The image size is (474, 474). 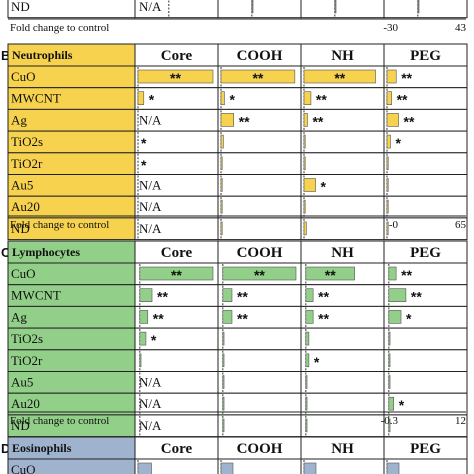 I want to click on row-label: Ag, so click(x=19, y=316).